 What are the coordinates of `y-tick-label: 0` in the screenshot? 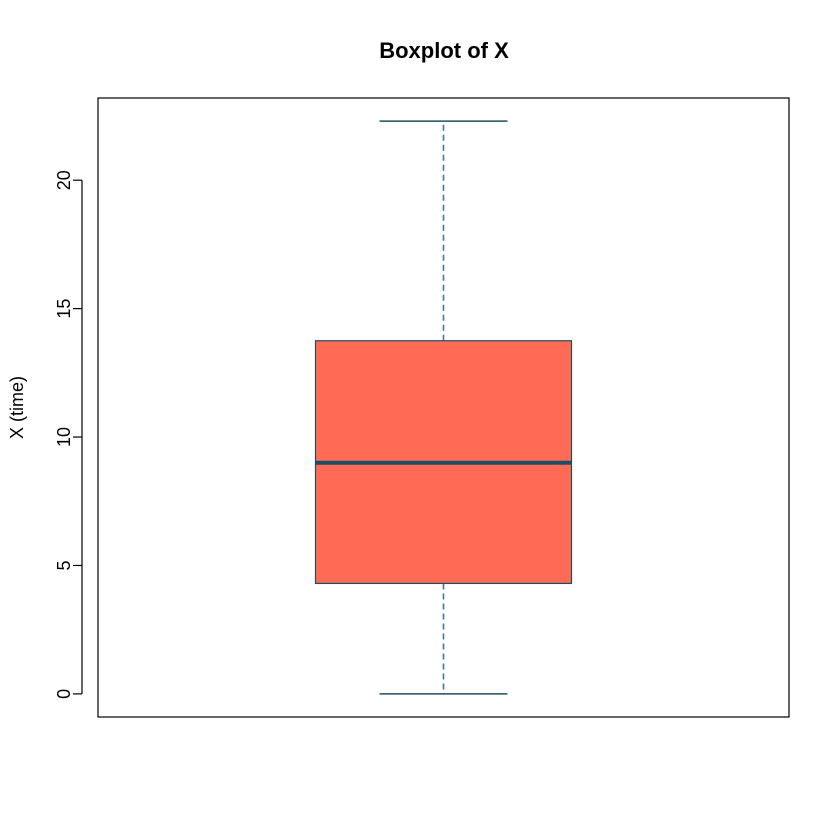 It's located at (64, 694).